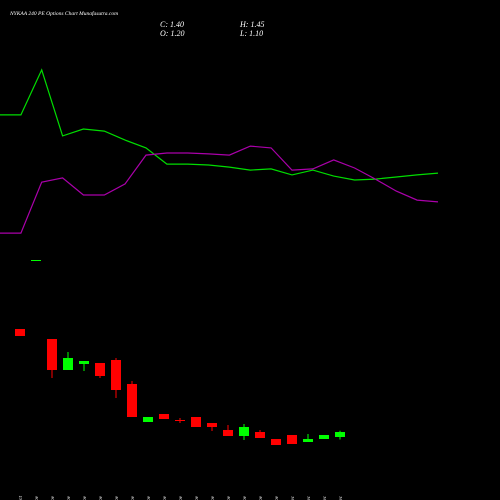 This screenshot has height=500, width=500. What do you see at coordinates (251, 24) in the screenshot?
I see `info-high: H: 1.45` at bounding box center [251, 24].